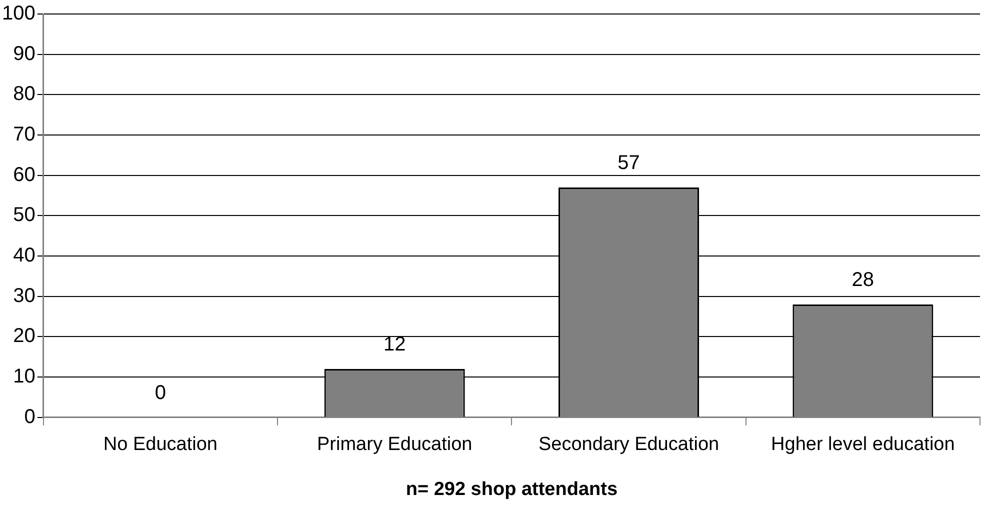 Image resolution: width=984 pixels, height=511 pixels. What do you see at coordinates (863, 445) in the screenshot?
I see `x-tick-label: Hgher level education` at bounding box center [863, 445].